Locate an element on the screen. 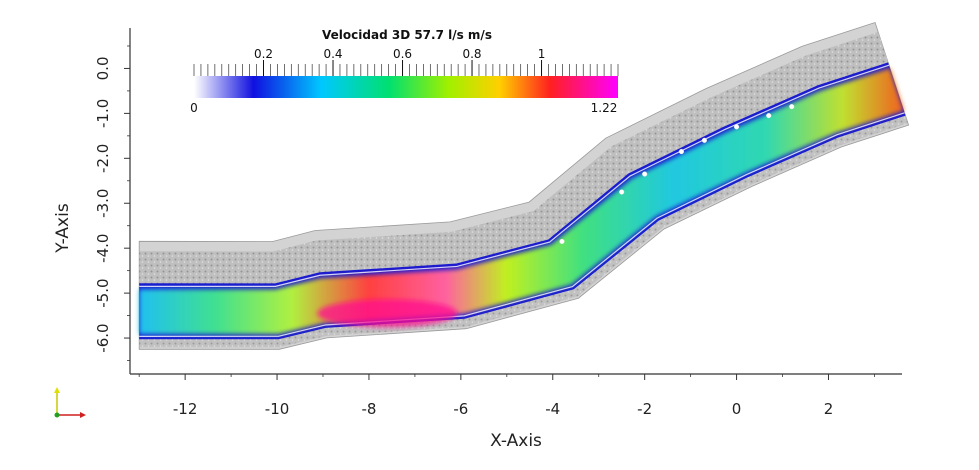 The width and height of the screenshot is (979, 470). y-tick-label: 0.0 is located at coordinates (103, 69).